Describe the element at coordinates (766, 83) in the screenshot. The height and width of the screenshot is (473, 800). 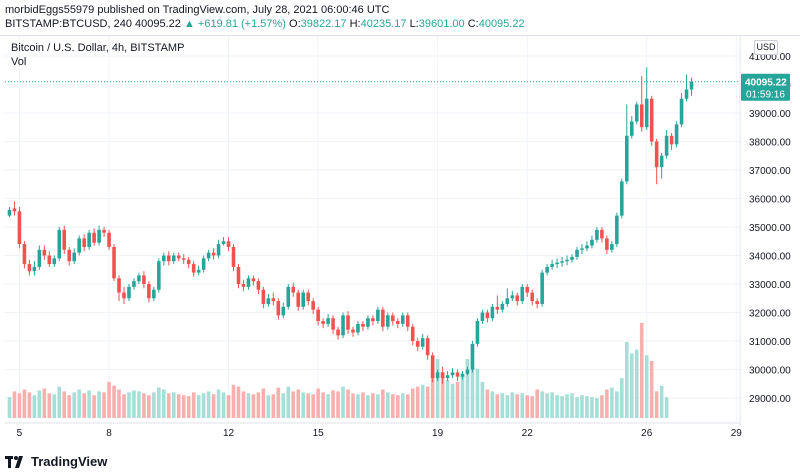
I see `price-tag-value: 40095.22` at that location.